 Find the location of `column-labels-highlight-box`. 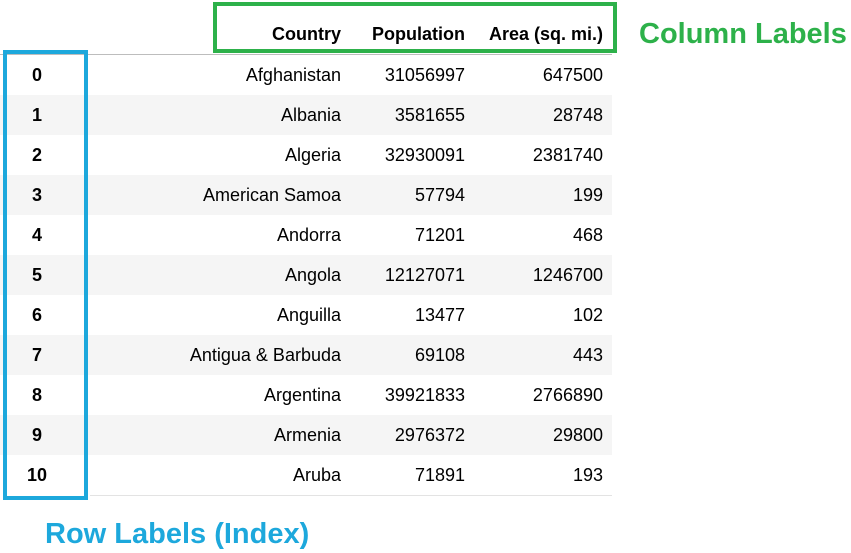

column-labels-highlight-box is located at coordinates (415, 27).